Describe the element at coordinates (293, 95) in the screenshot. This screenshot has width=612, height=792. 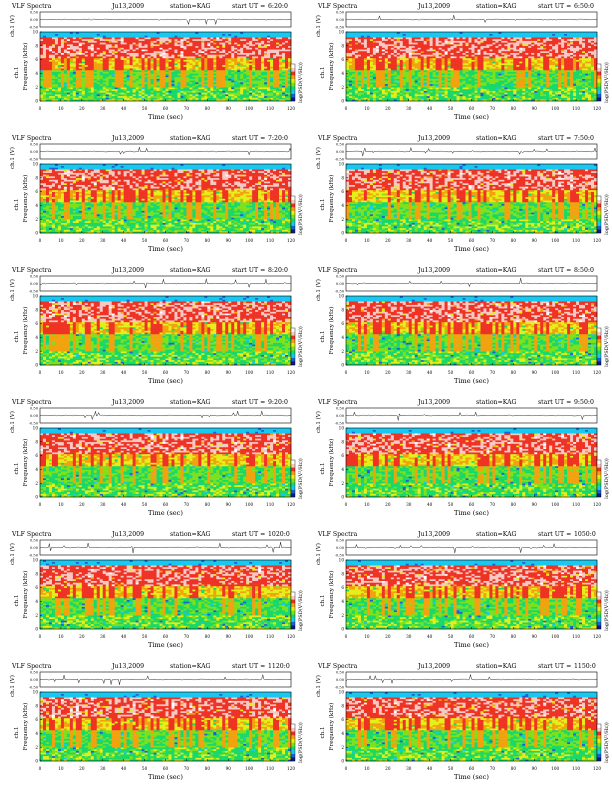
I see `colorbar-swatch` at that location.